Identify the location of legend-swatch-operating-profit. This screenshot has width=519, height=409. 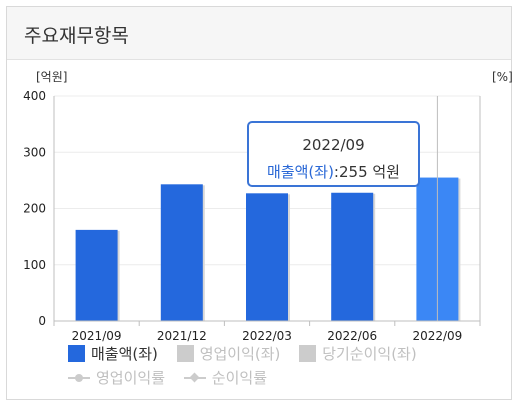
(185, 353).